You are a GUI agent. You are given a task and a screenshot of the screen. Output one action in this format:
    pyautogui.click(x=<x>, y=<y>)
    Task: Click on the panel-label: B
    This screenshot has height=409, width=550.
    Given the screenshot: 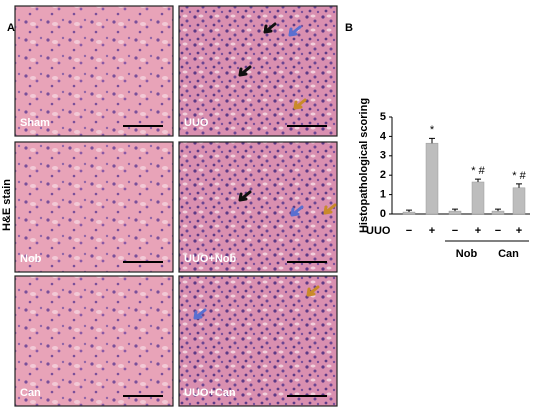 What is the action you would take?
    pyautogui.click(x=349, y=28)
    